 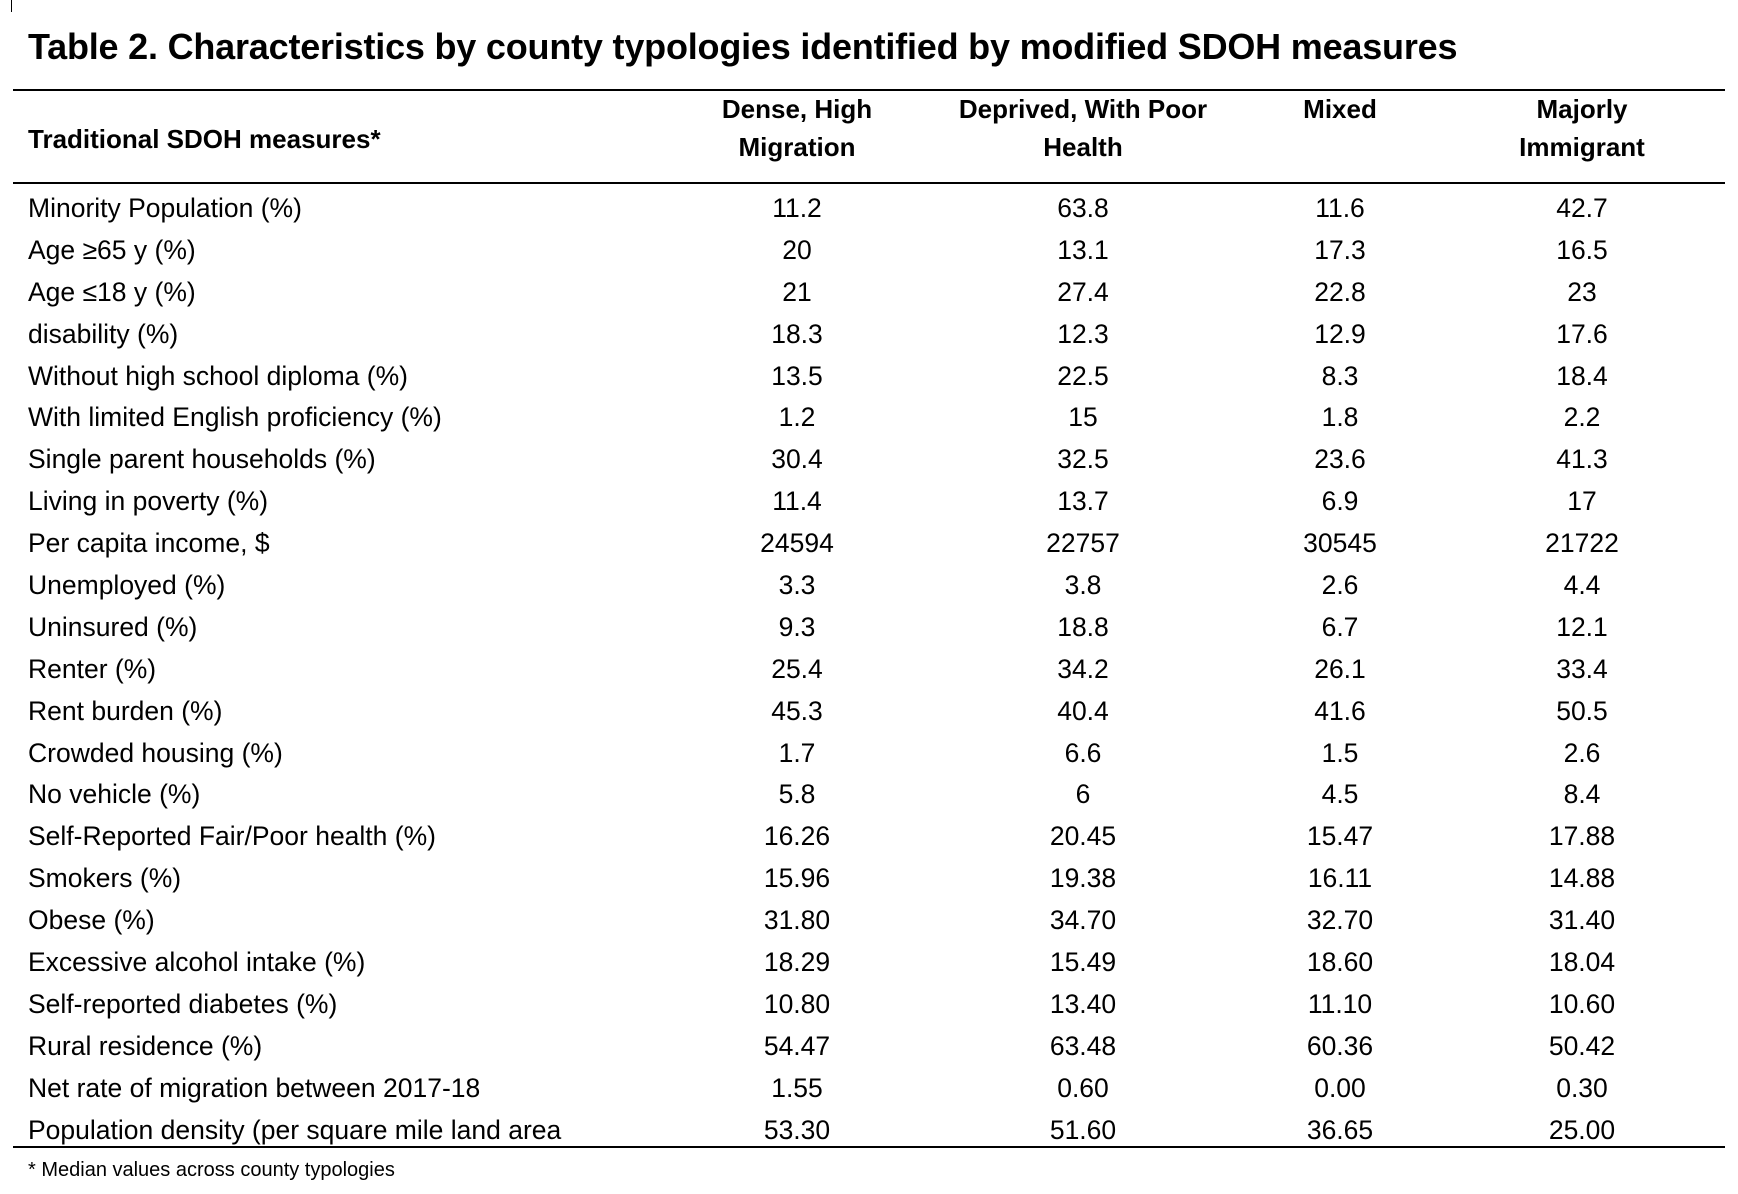 What do you see at coordinates (797, 626) in the screenshot?
I see `cell-dense-high-migration: 9.3` at bounding box center [797, 626].